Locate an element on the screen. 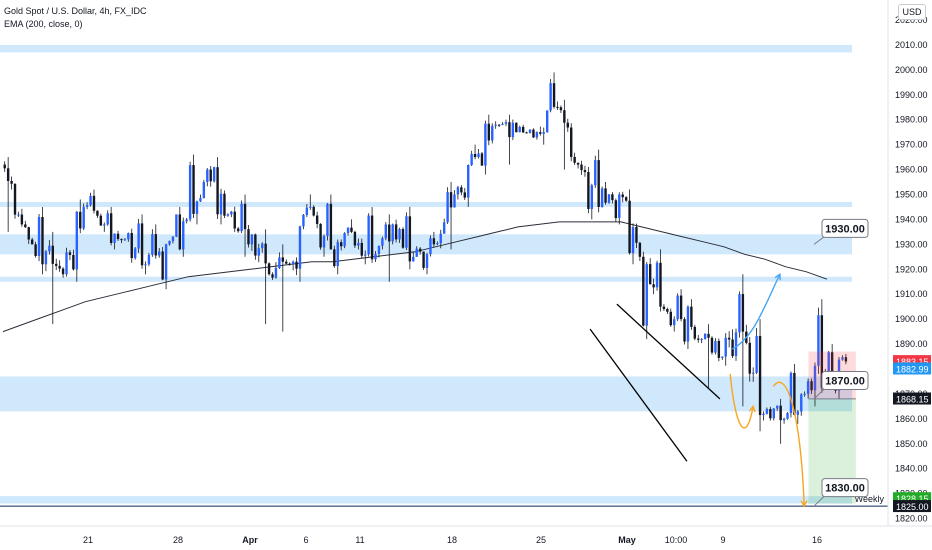 This screenshot has height=550, width=932. price-label-text: 1825.00 is located at coordinates (912, 507).